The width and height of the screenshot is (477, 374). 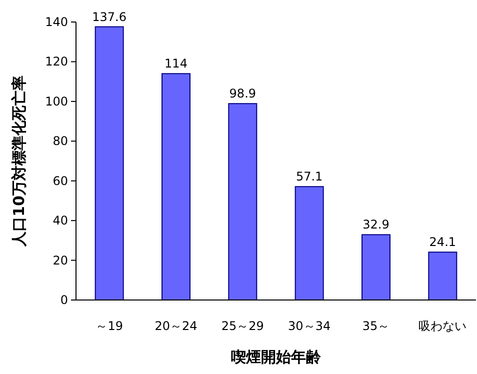 I want to click on data-label: 114, so click(x=176, y=63).